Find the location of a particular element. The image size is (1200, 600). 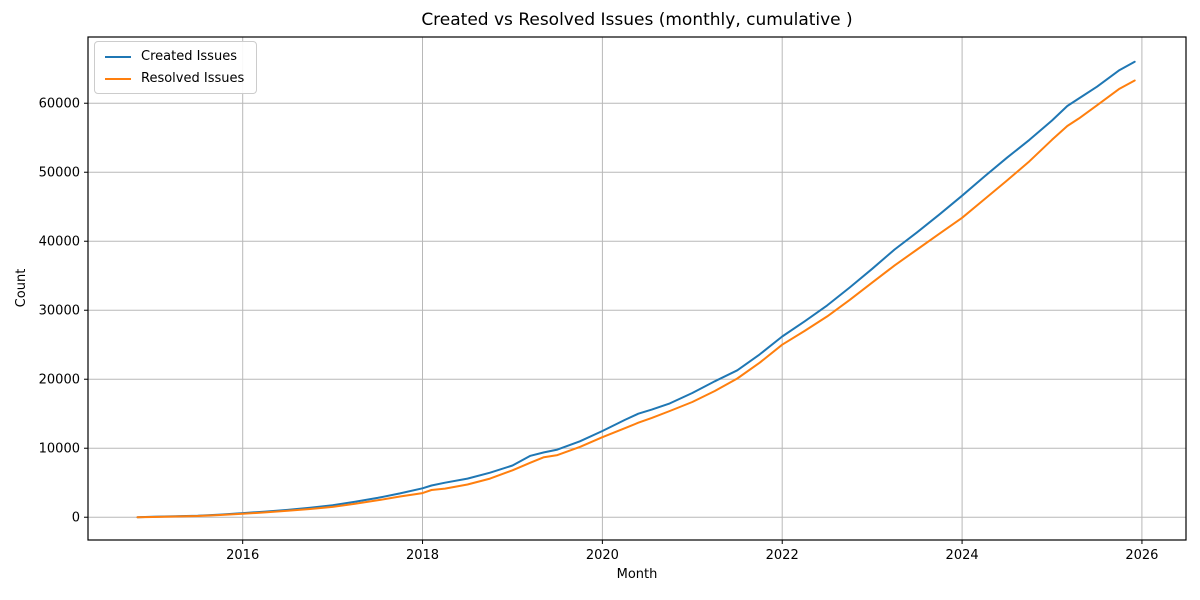

x-tick-label: 2024 is located at coordinates (962, 555).